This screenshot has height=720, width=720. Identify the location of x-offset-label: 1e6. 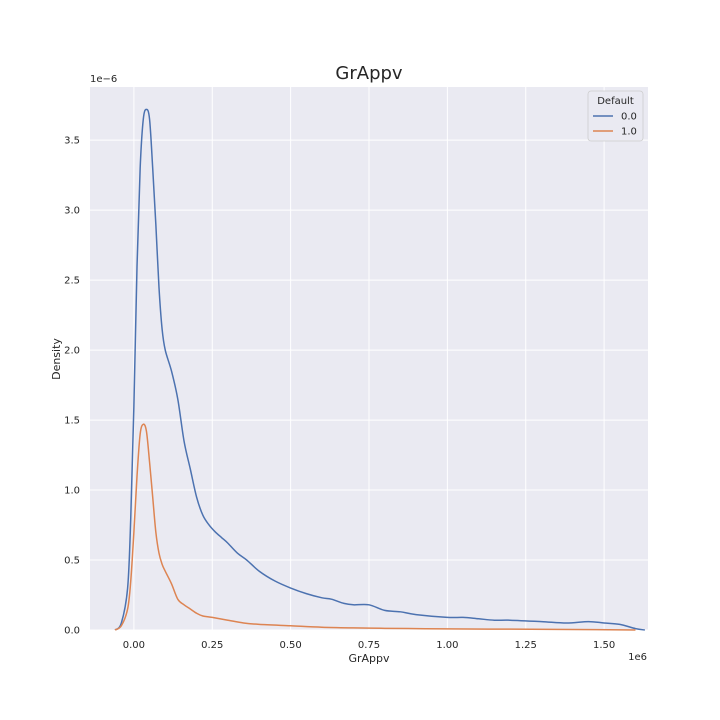
(637, 657).